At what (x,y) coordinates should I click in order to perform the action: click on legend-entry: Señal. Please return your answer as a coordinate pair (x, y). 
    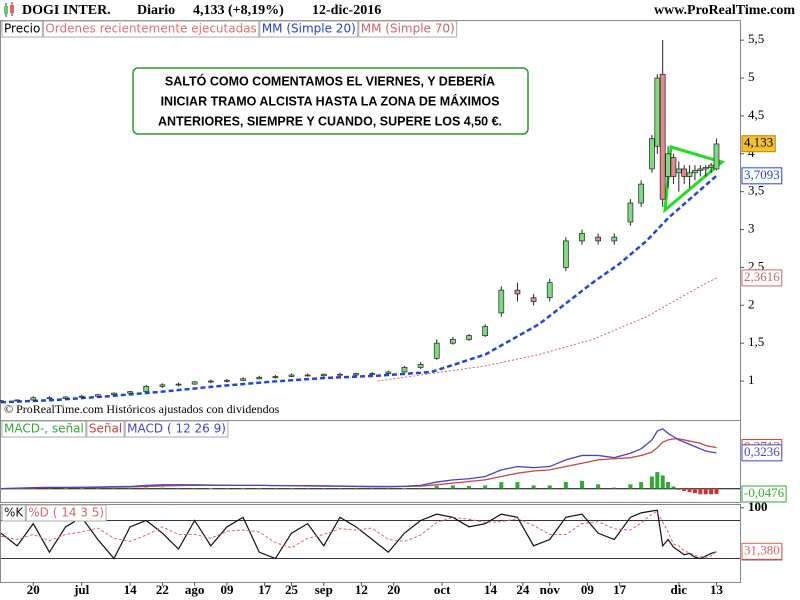
    Looking at the image, I should click on (105, 429).